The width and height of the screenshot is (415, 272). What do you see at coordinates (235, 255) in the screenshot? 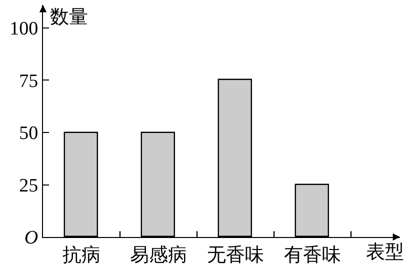
I see `x-tick-label: 无香味` at bounding box center [235, 255].